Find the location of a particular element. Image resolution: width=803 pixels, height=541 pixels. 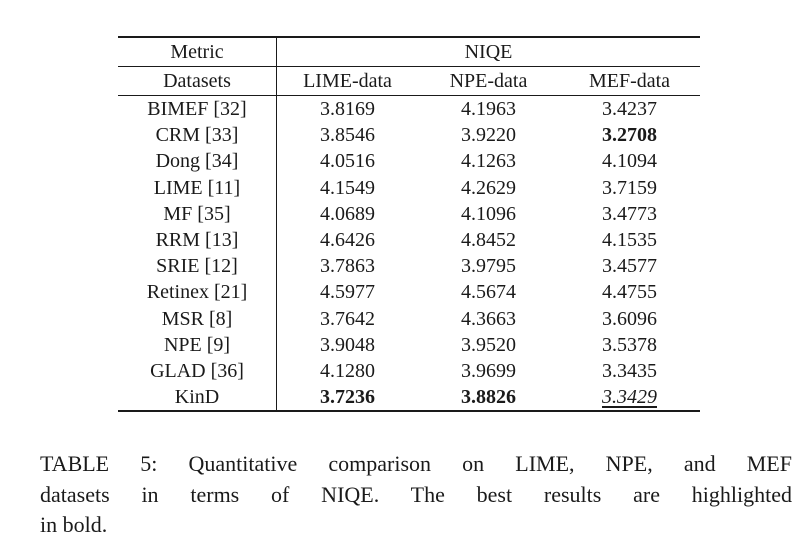

method-cell: Retinex [21] is located at coordinates (197, 292).